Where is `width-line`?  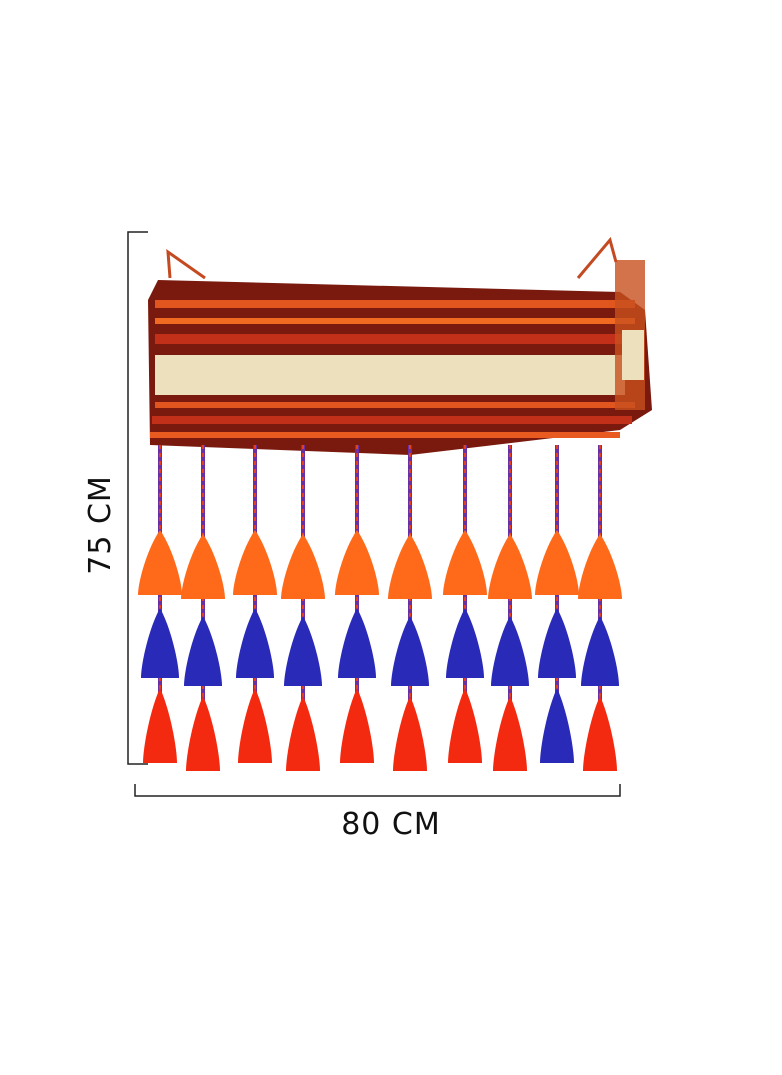 width-line is located at coordinates (377, 790).